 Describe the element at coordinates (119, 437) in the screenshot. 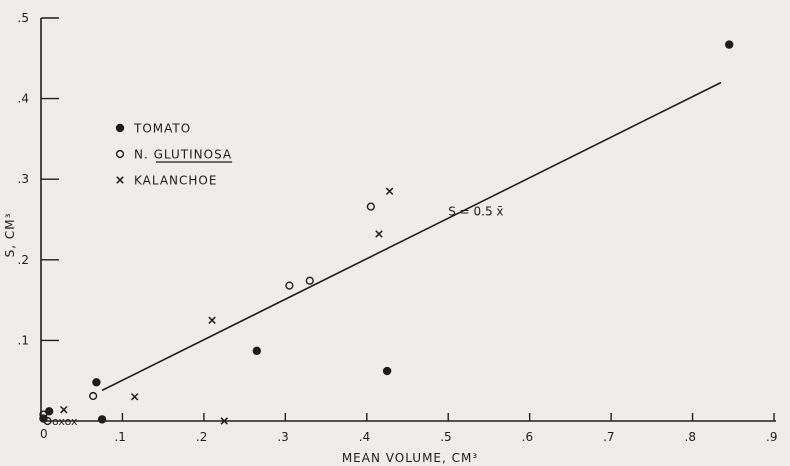

I see `x-tick-label: .1` at that location.